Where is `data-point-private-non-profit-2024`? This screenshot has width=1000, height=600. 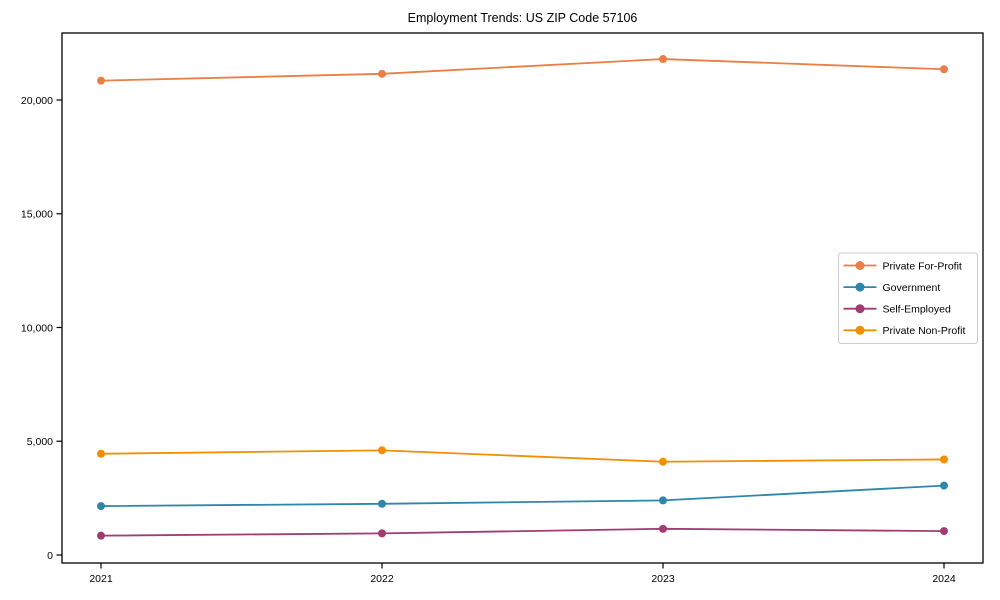 data-point-private-non-profit-2024 is located at coordinates (944, 459).